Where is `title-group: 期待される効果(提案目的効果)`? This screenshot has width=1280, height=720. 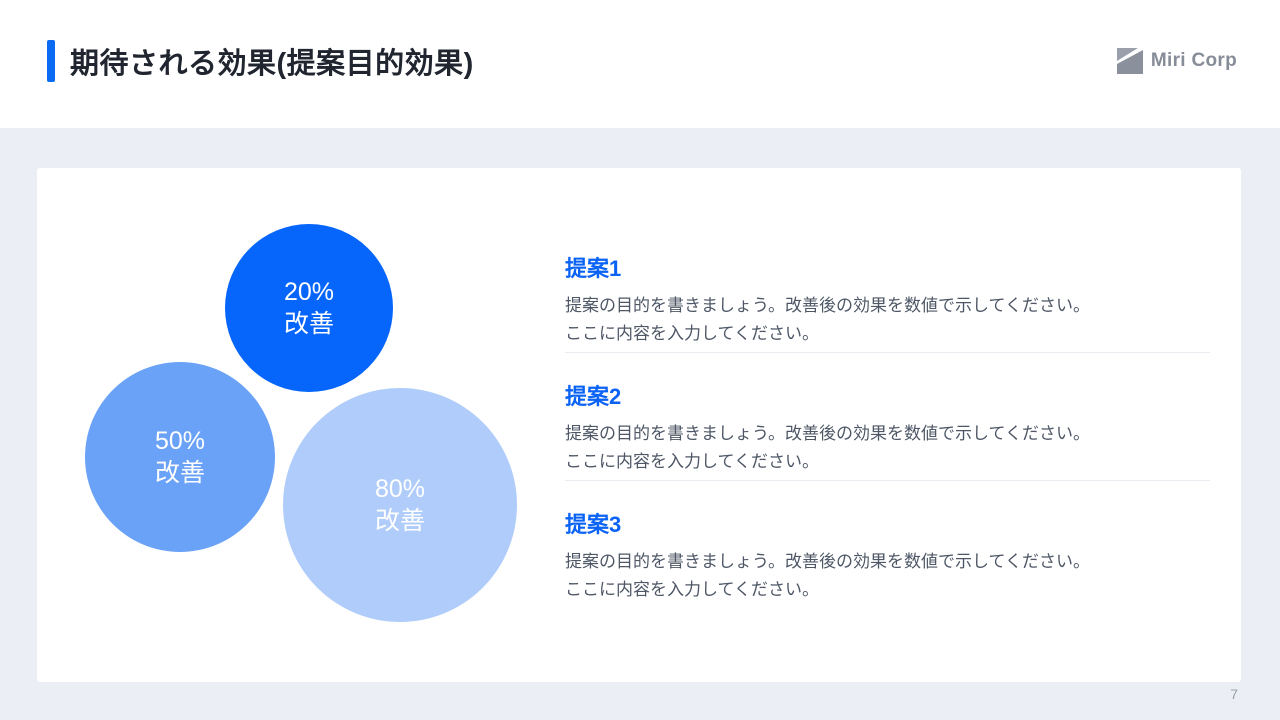 title-group: 期待される効果(提案目的効果) is located at coordinates (260, 61).